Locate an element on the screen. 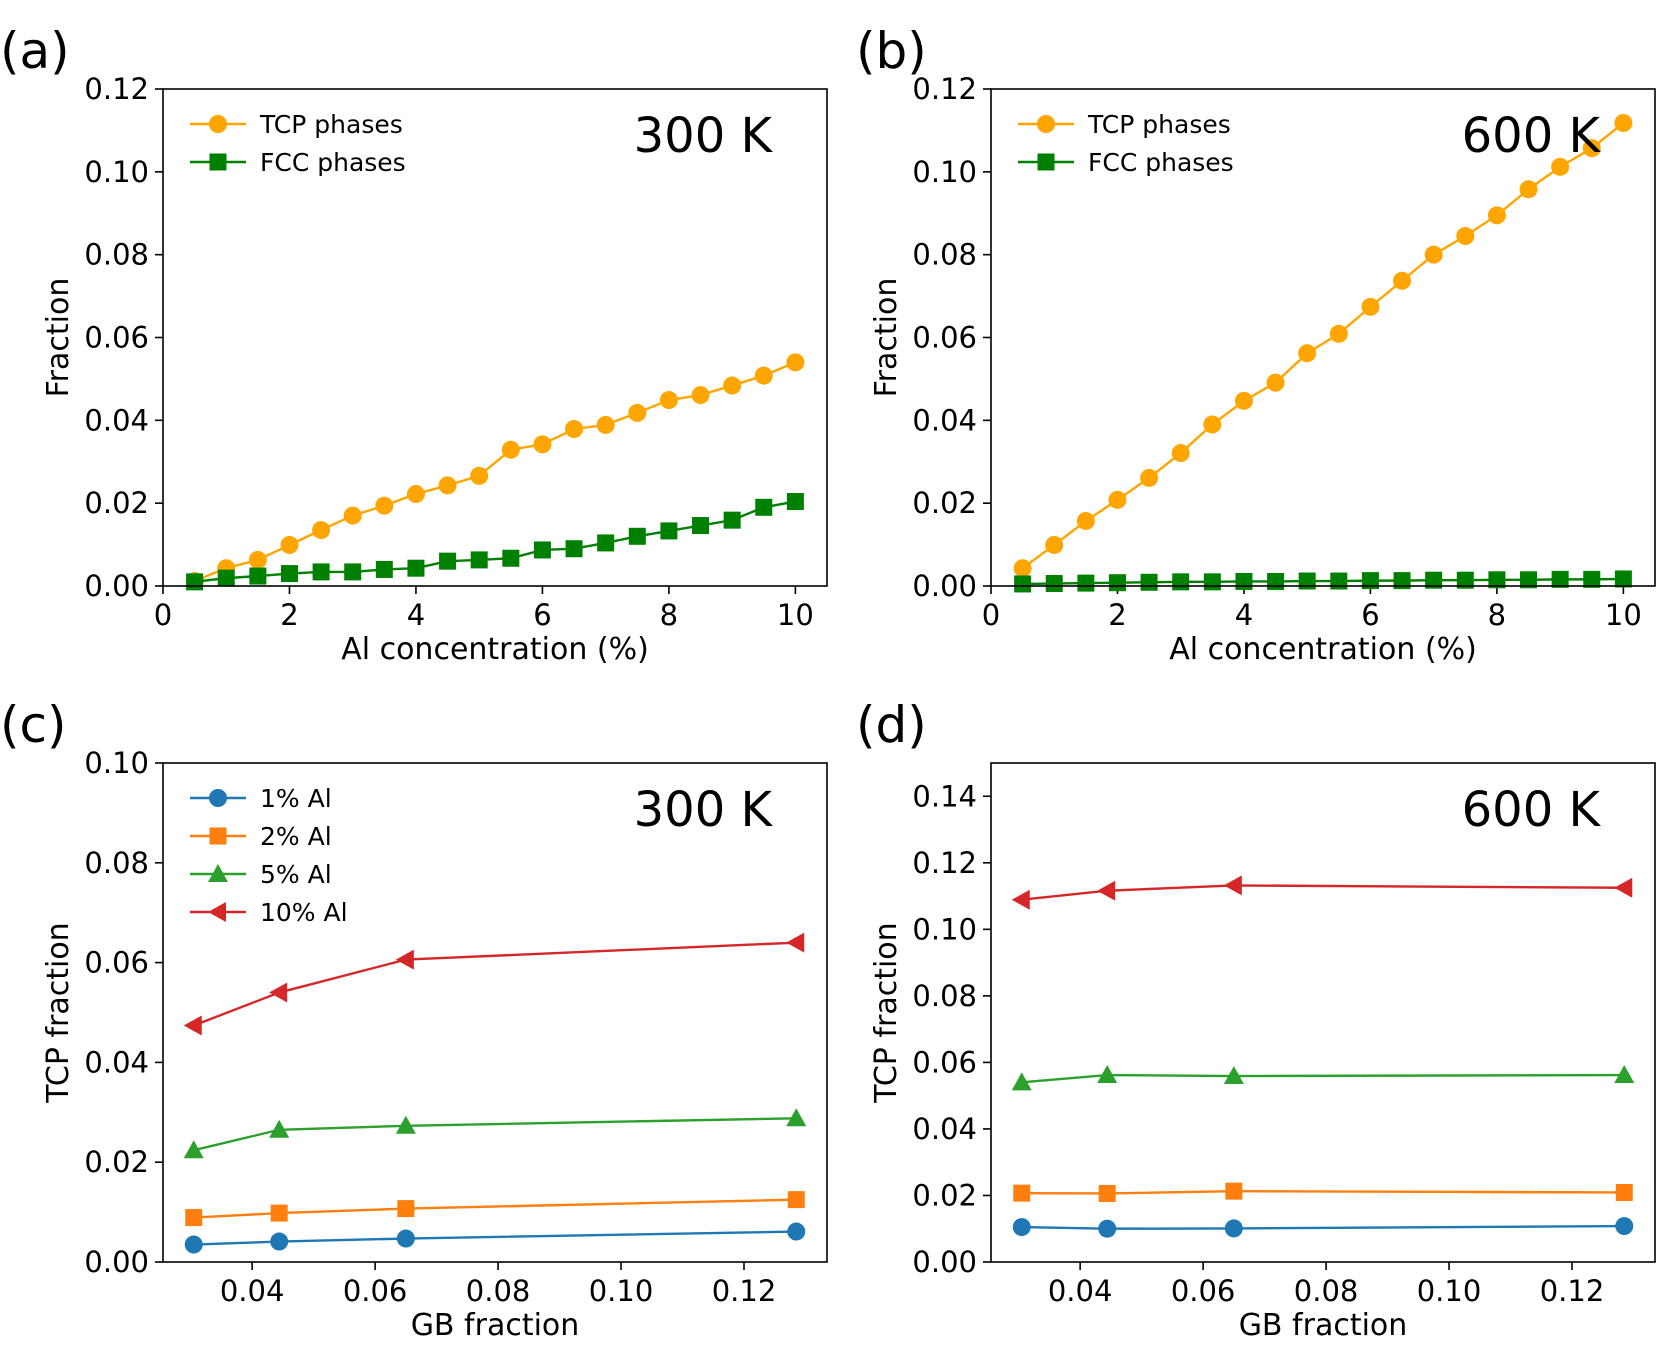 This screenshot has width=1659, height=1348. y-tick-label: 0.10 is located at coordinates (116, 763).